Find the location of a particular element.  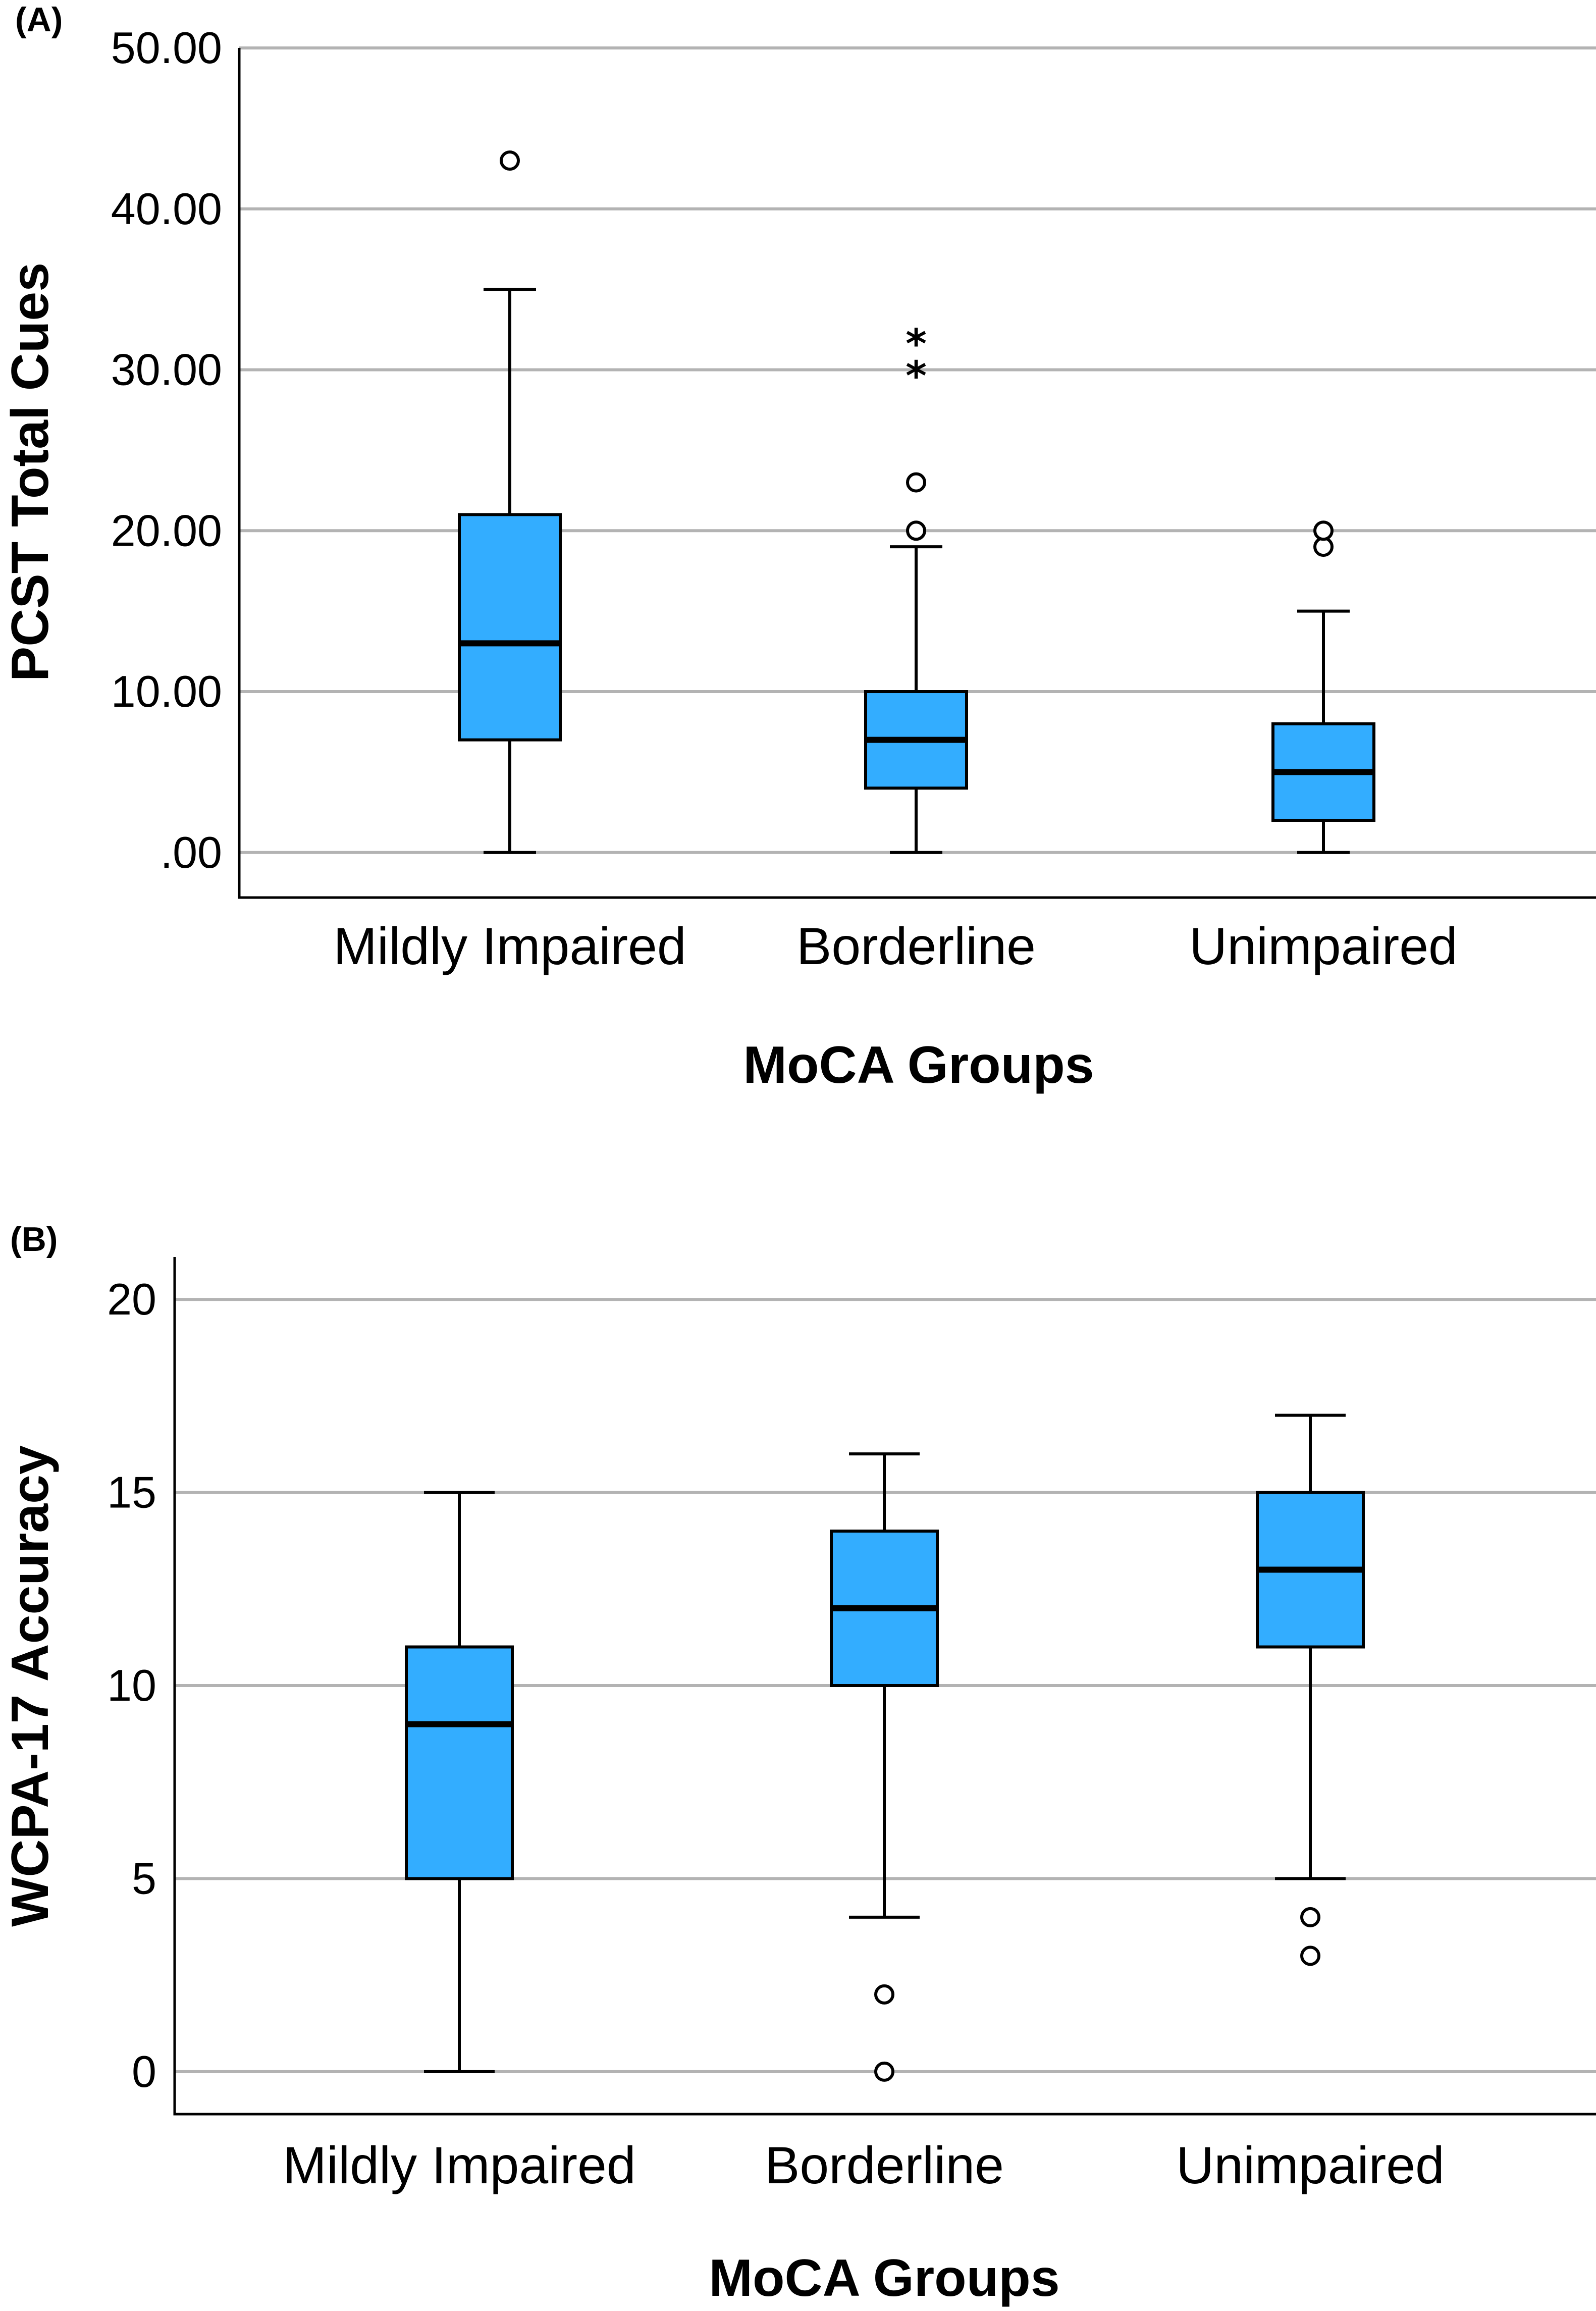

y-tick-label: 20.00 is located at coordinates (166, 530).